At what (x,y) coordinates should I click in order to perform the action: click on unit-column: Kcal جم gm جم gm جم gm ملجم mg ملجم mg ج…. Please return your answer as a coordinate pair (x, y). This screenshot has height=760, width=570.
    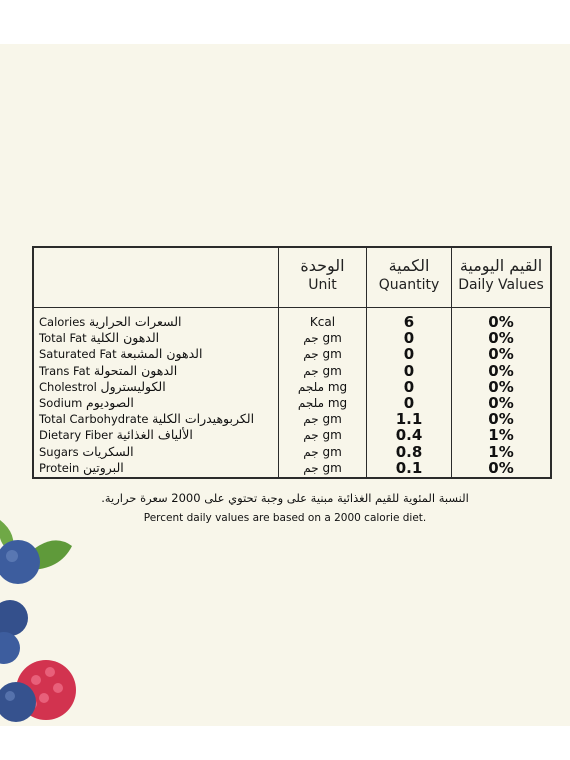
    Looking at the image, I should click on (322, 395).